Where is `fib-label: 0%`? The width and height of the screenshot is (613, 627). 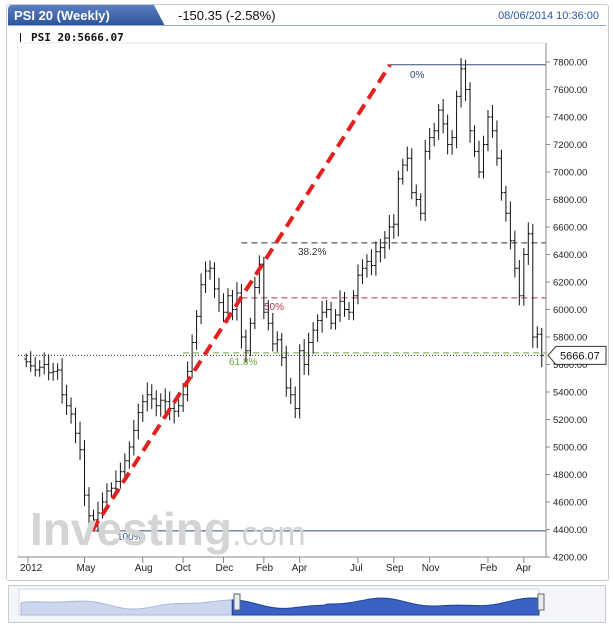 fib-label: 0% is located at coordinates (417, 75).